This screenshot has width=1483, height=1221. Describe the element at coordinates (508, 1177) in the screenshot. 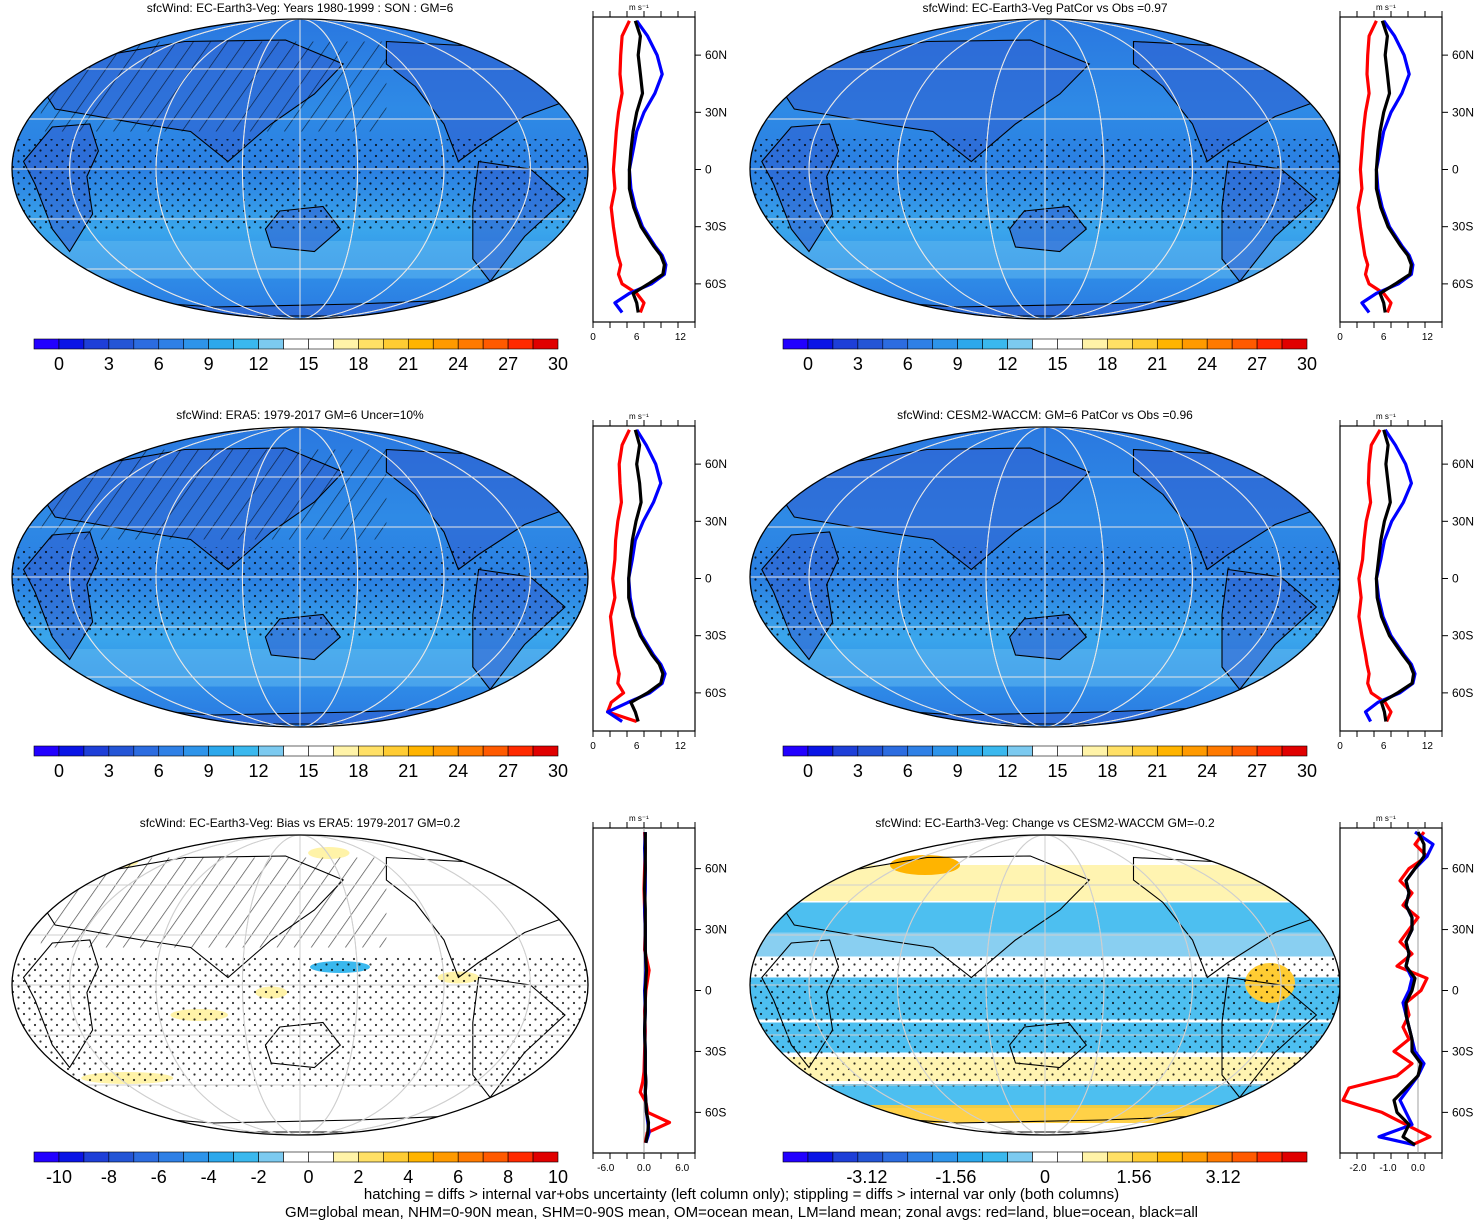

I see `colorbar-tick-label: 8` at that location.